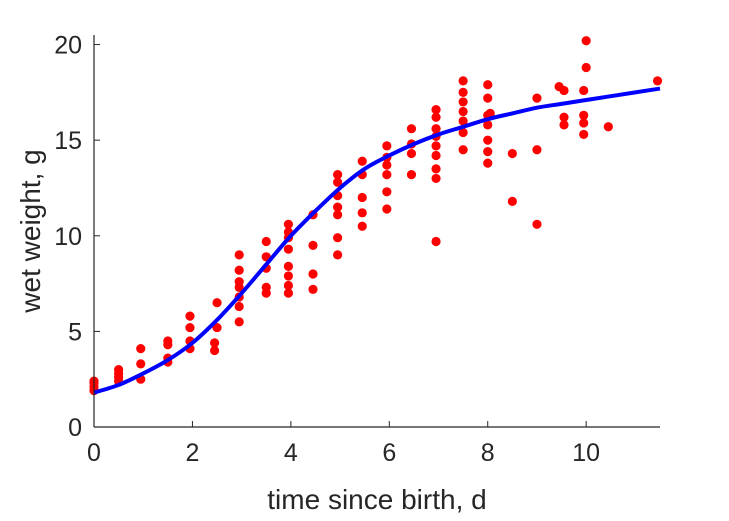 This screenshot has height=521, width=729. What do you see at coordinates (586, 453) in the screenshot?
I see `x-tick-label: 10` at bounding box center [586, 453].